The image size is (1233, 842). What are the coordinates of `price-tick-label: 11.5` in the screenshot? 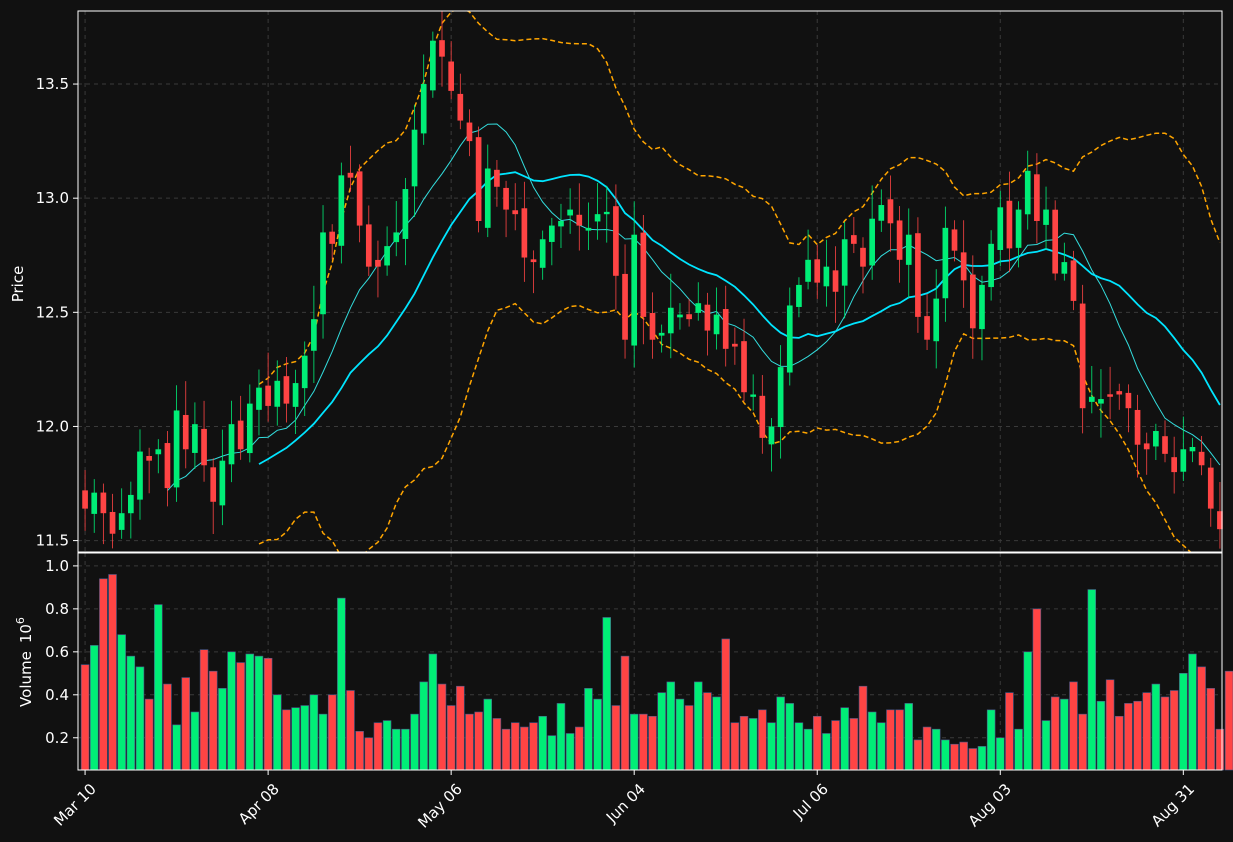 It's located at (52, 541).